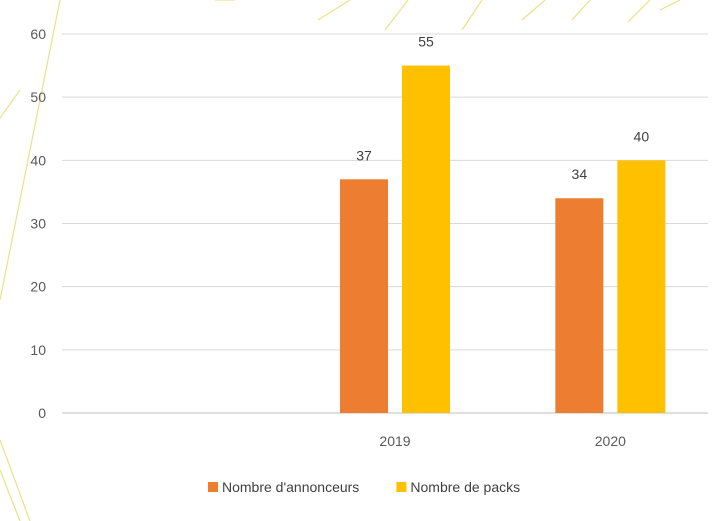 This screenshot has width=718, height=521. Describe the element at coordinates (38, 350) in the screenshot. I see `y-tick-label: 10` at that location.